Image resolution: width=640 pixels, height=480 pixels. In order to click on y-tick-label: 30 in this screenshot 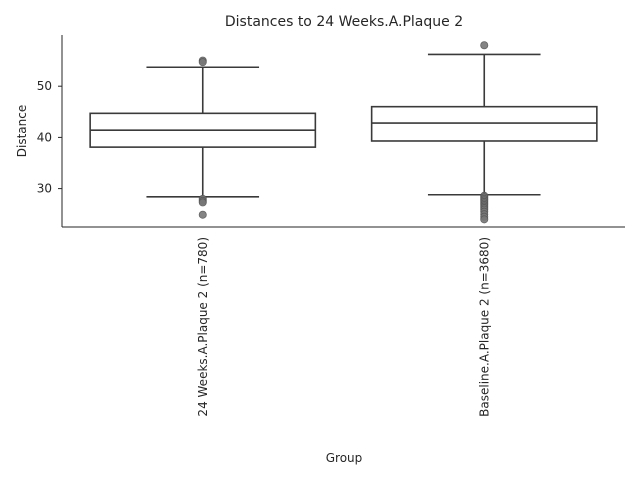, I will do `click(44, 189)`.